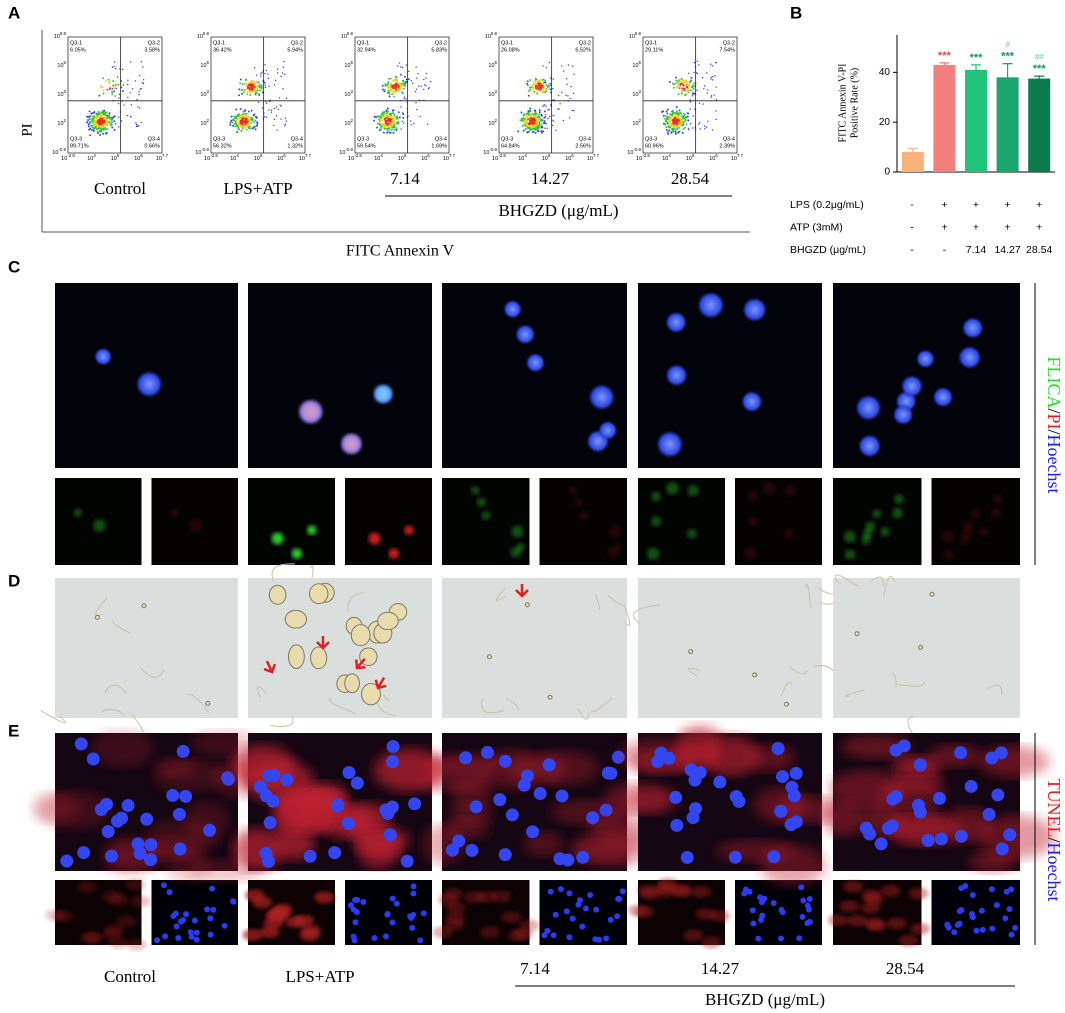 The height and width of the screenshot is (1013, 1065). Describe the element at coordinates (284, 155) in the screenshot. I see `x-tick-label-exp: 6` at that location.